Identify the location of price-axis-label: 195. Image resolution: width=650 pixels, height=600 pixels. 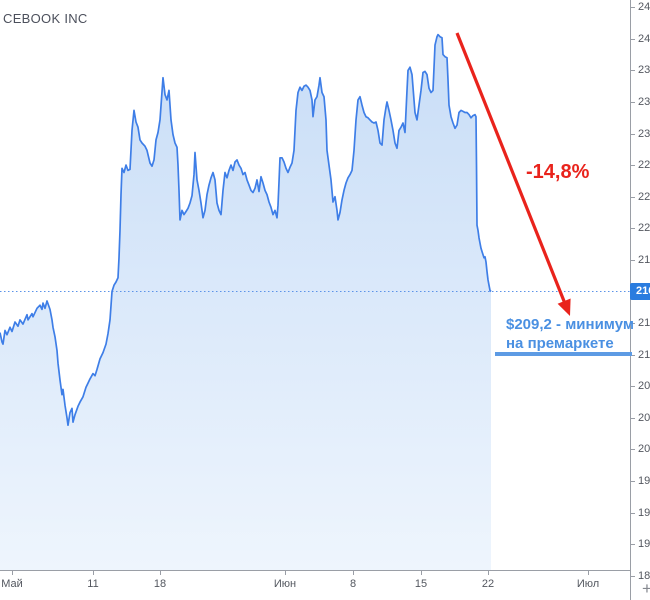
(644, 512).